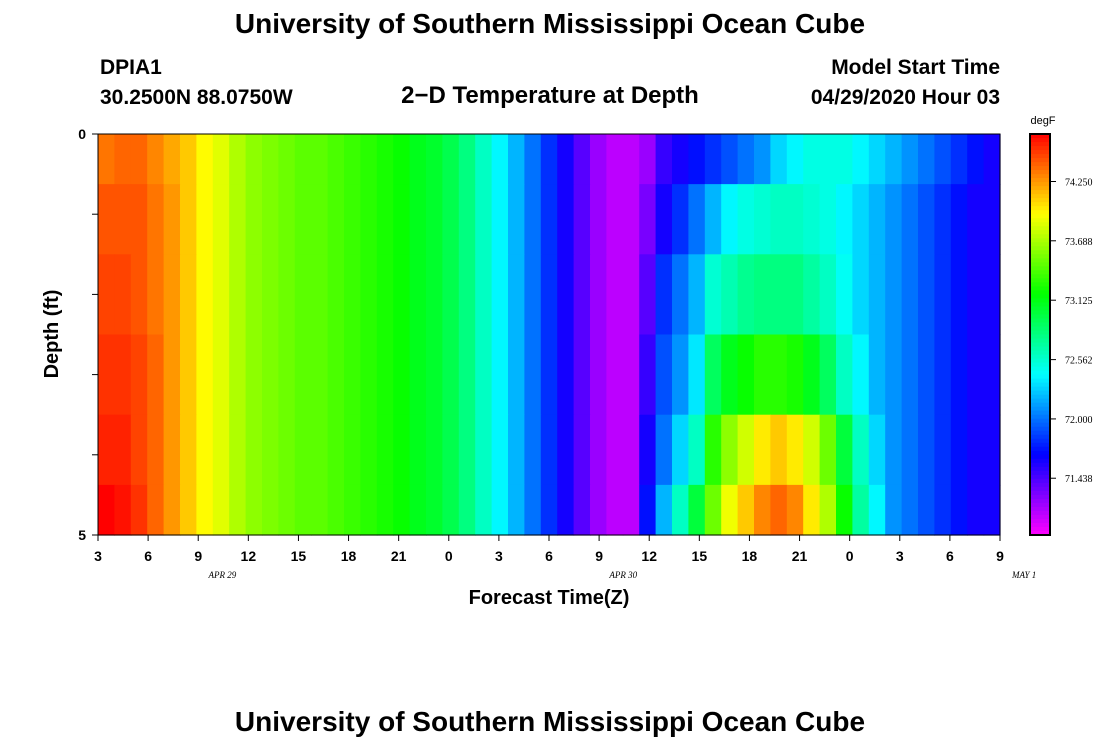 Image resolution: width=1100 pixels, height=750 pixels. What do you see at coordinates (196, 97) in the screenshot?
I see `station-coordinates: 30.2500N 88.0750W` at bounding box center [196, 97].